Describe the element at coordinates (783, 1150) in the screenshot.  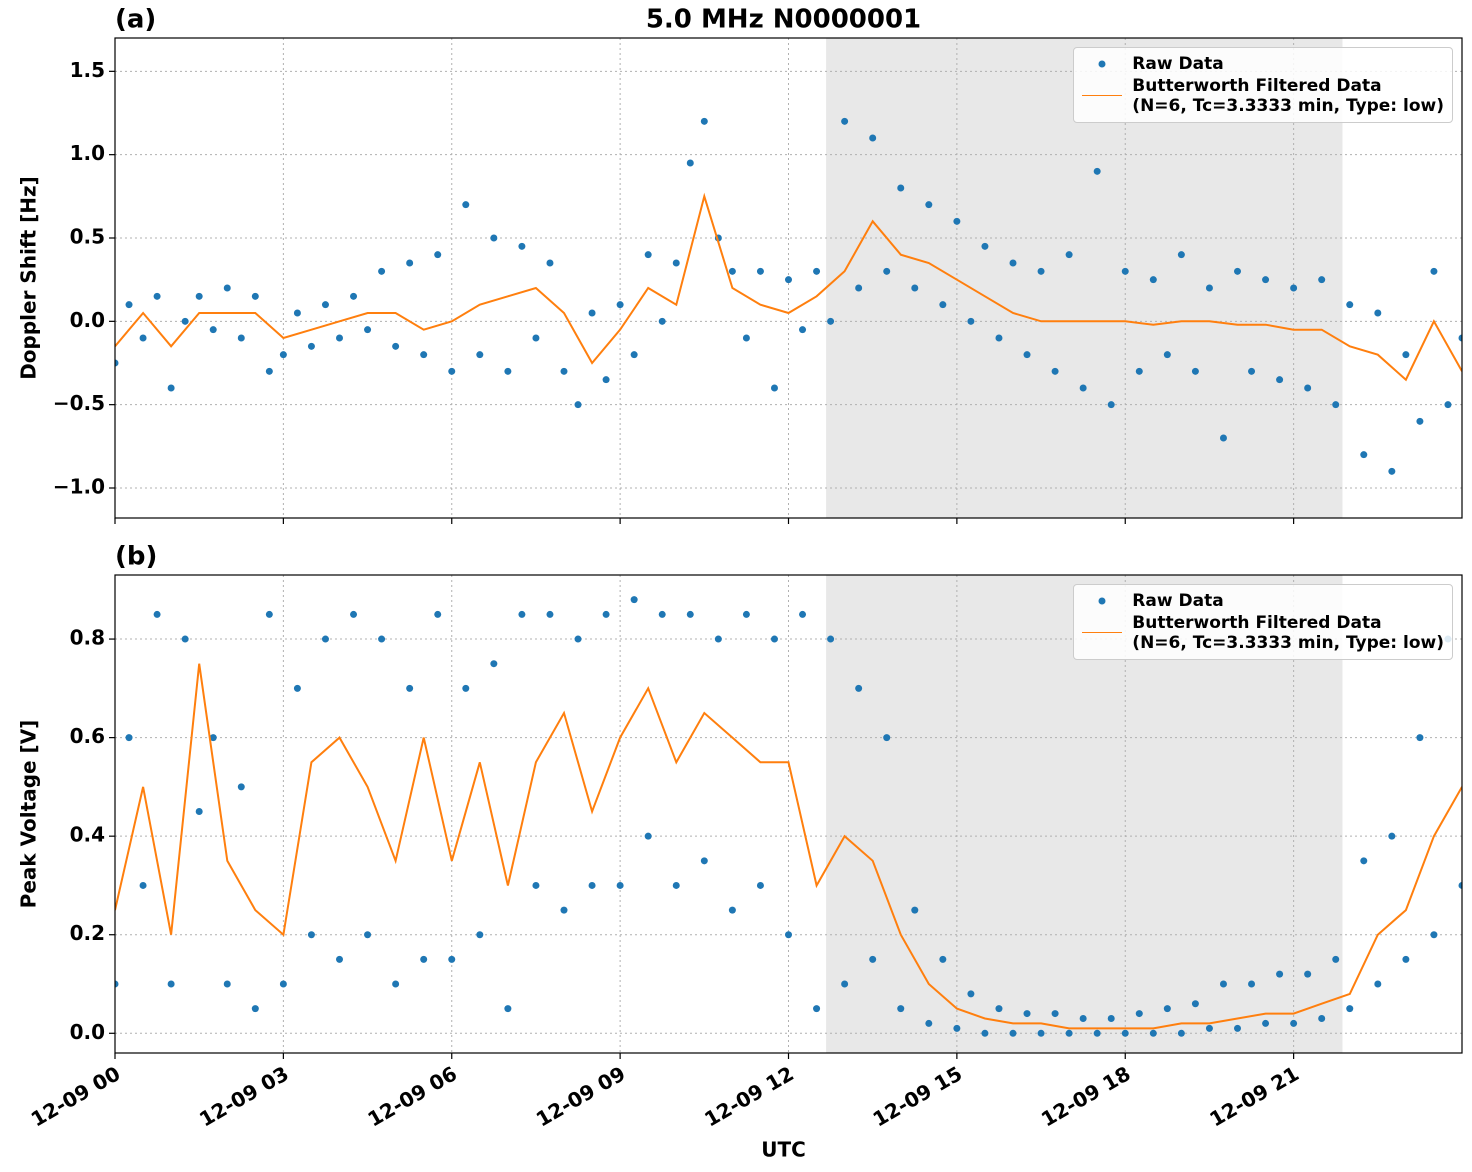
I see `x-axis-label: UTC` at that location.